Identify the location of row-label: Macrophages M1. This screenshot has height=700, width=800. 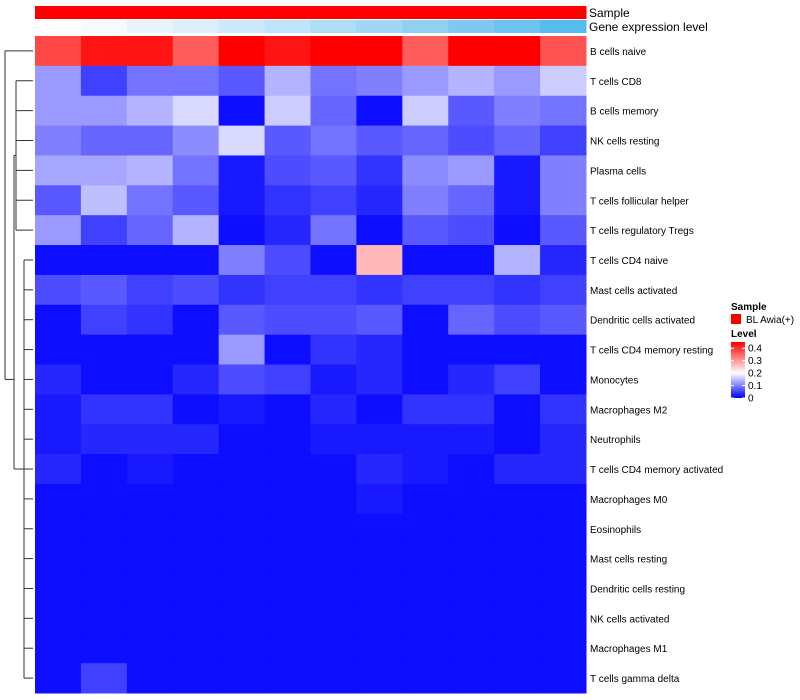
(629, 649).